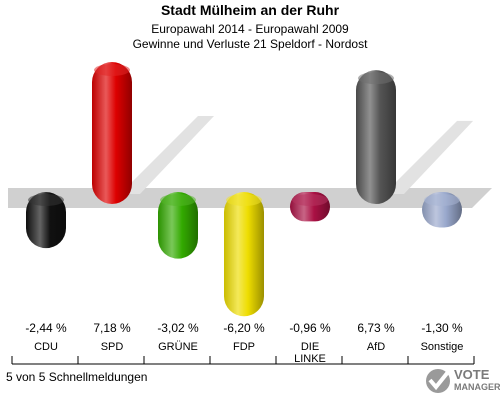  I want to click on bar-shadow-afd, so click(429, 157).